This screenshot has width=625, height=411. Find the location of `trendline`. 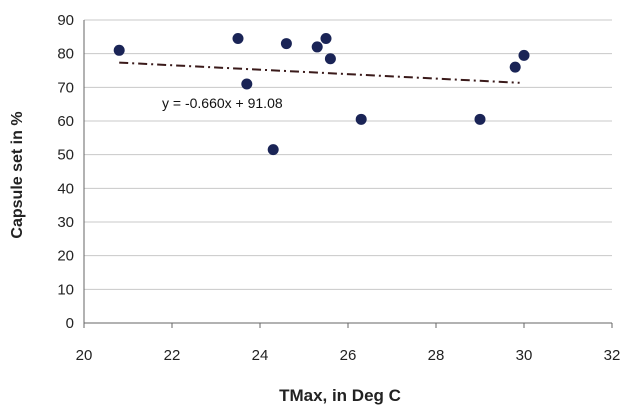

trendline is located at coordinates (319, 72).